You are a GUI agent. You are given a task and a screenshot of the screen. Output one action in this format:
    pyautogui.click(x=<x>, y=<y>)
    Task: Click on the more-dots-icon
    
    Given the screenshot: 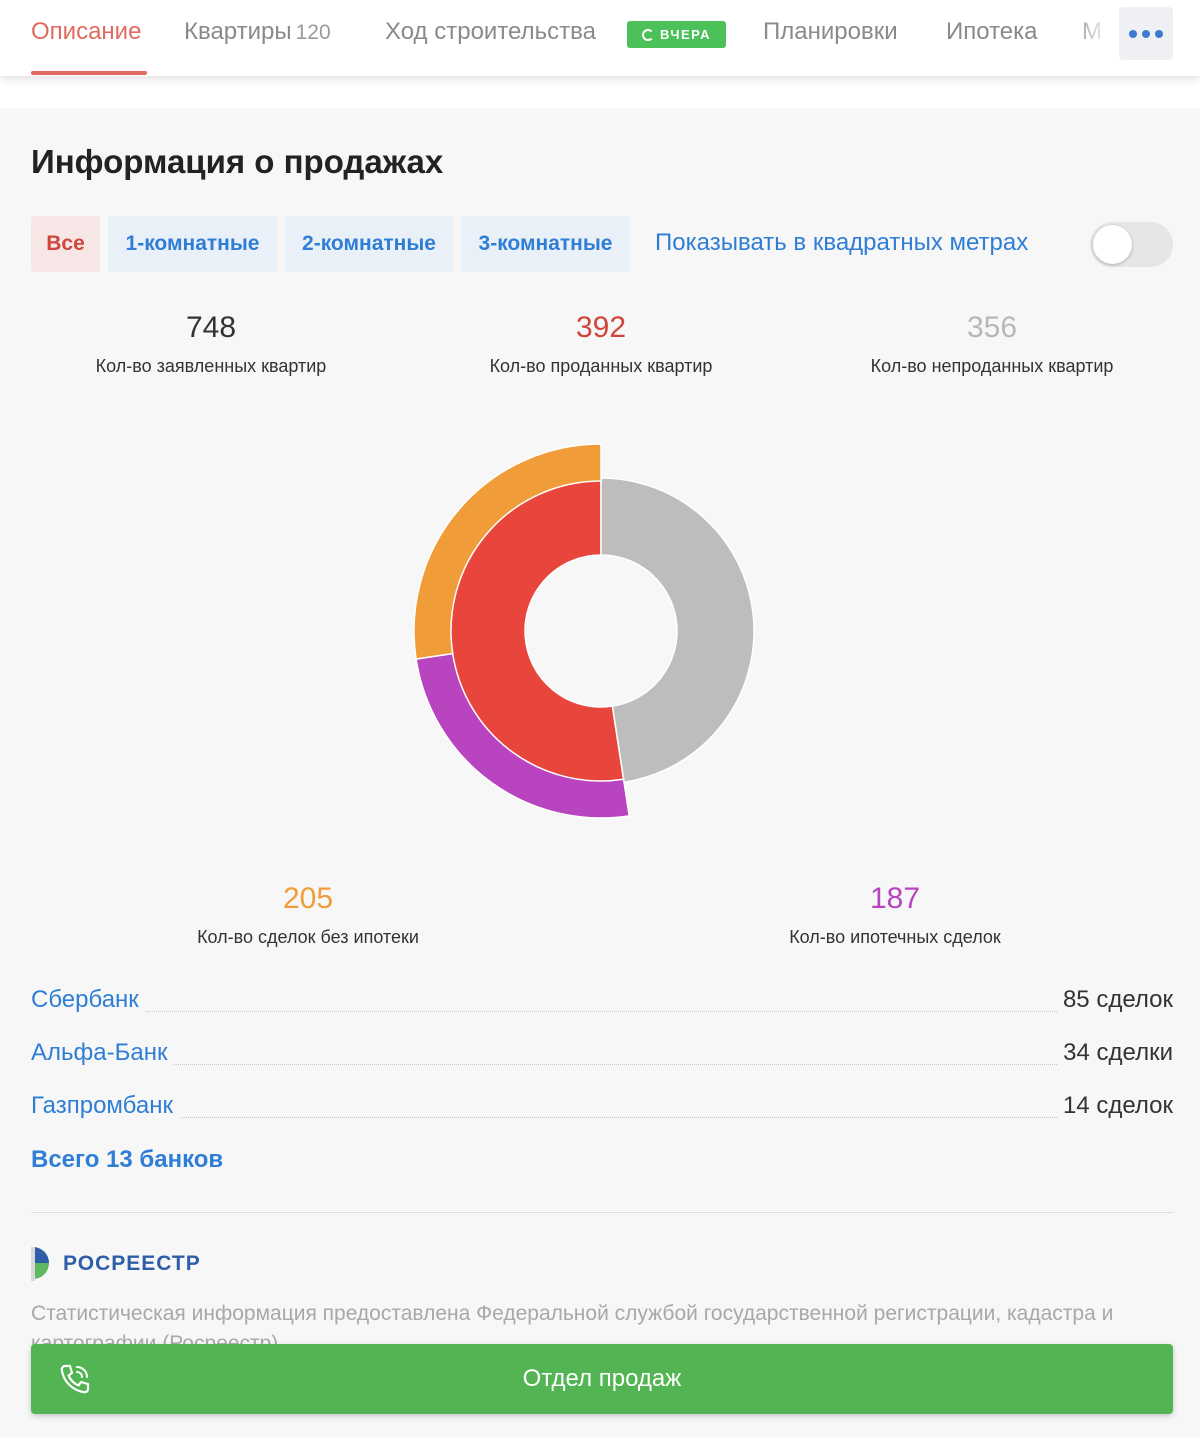 What is the action you would take?
    pyautogui.click(x=1133, y=33)
    